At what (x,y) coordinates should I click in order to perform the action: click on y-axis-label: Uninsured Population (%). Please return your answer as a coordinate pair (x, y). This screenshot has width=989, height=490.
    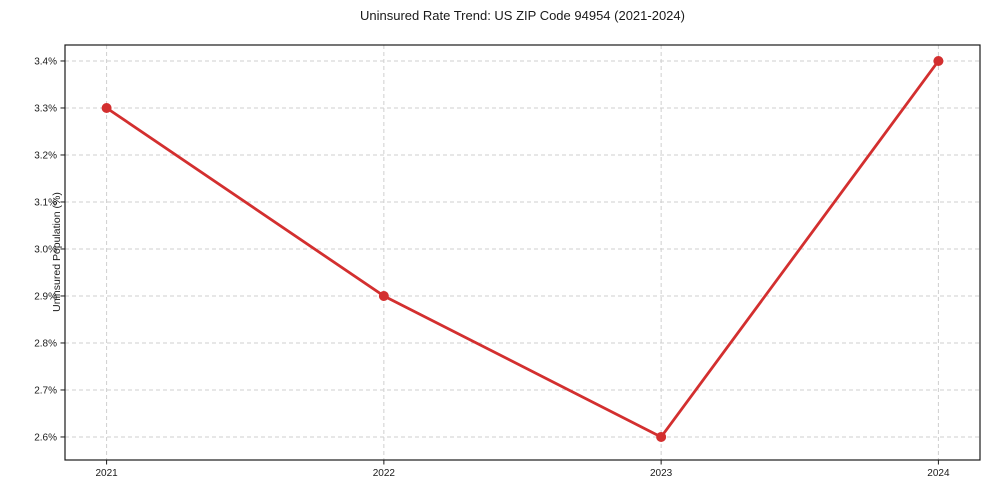
    Looking at the image, I should click on (56, 252).